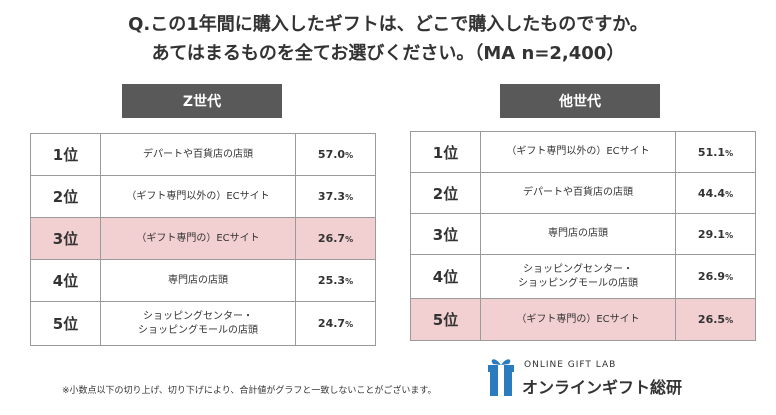  I want to click on table-row: 5位 ショッピングセンター・ ショッピングモールの店頭 24.7%, so click(203, 323).